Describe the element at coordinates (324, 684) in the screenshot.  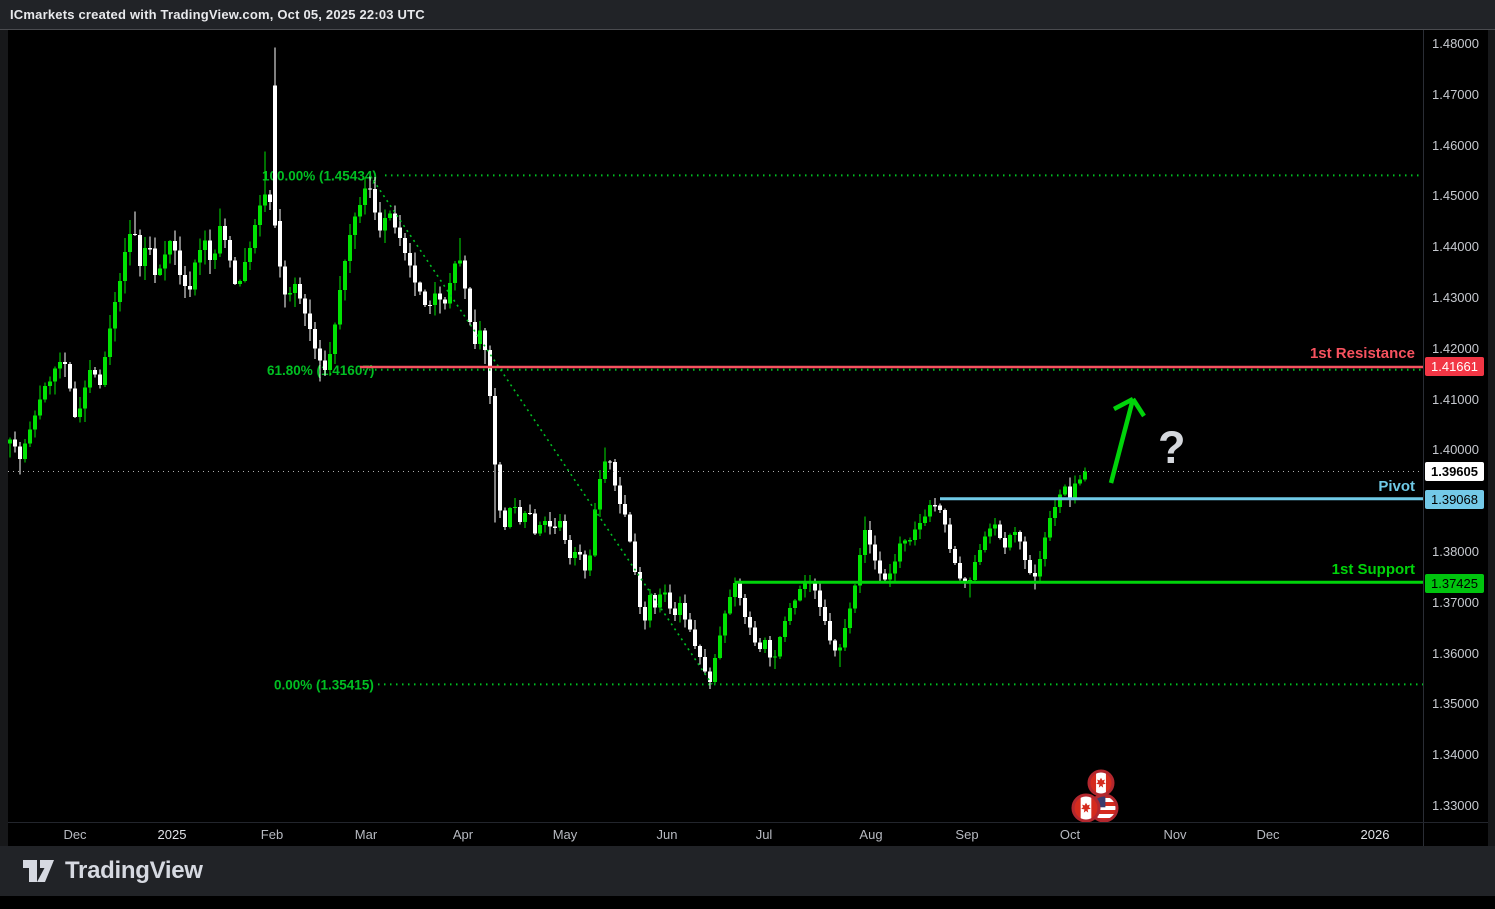
I see `fib-level-label: 0.00% (1.35415)` at that location.